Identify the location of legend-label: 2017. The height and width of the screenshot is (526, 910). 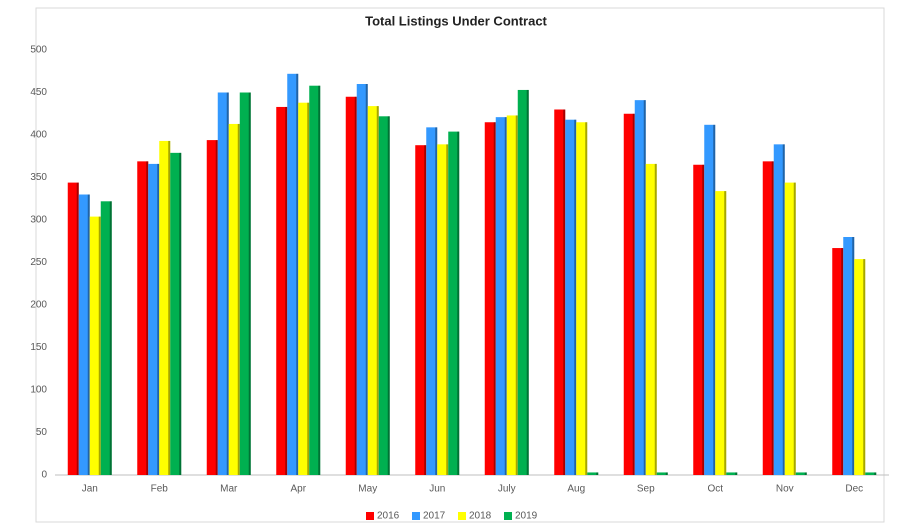
(434, 516).